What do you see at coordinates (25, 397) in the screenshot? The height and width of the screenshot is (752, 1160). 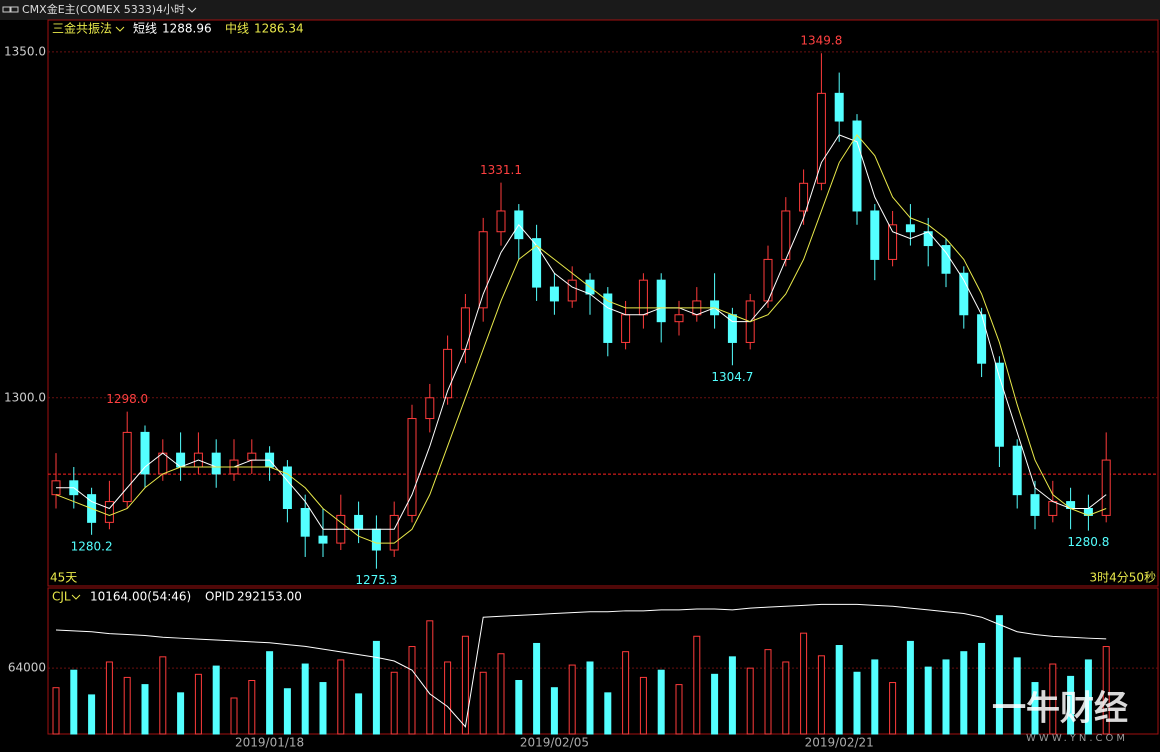 I see `y-tick-label: 1300.0` at bounding box center [25, 397].